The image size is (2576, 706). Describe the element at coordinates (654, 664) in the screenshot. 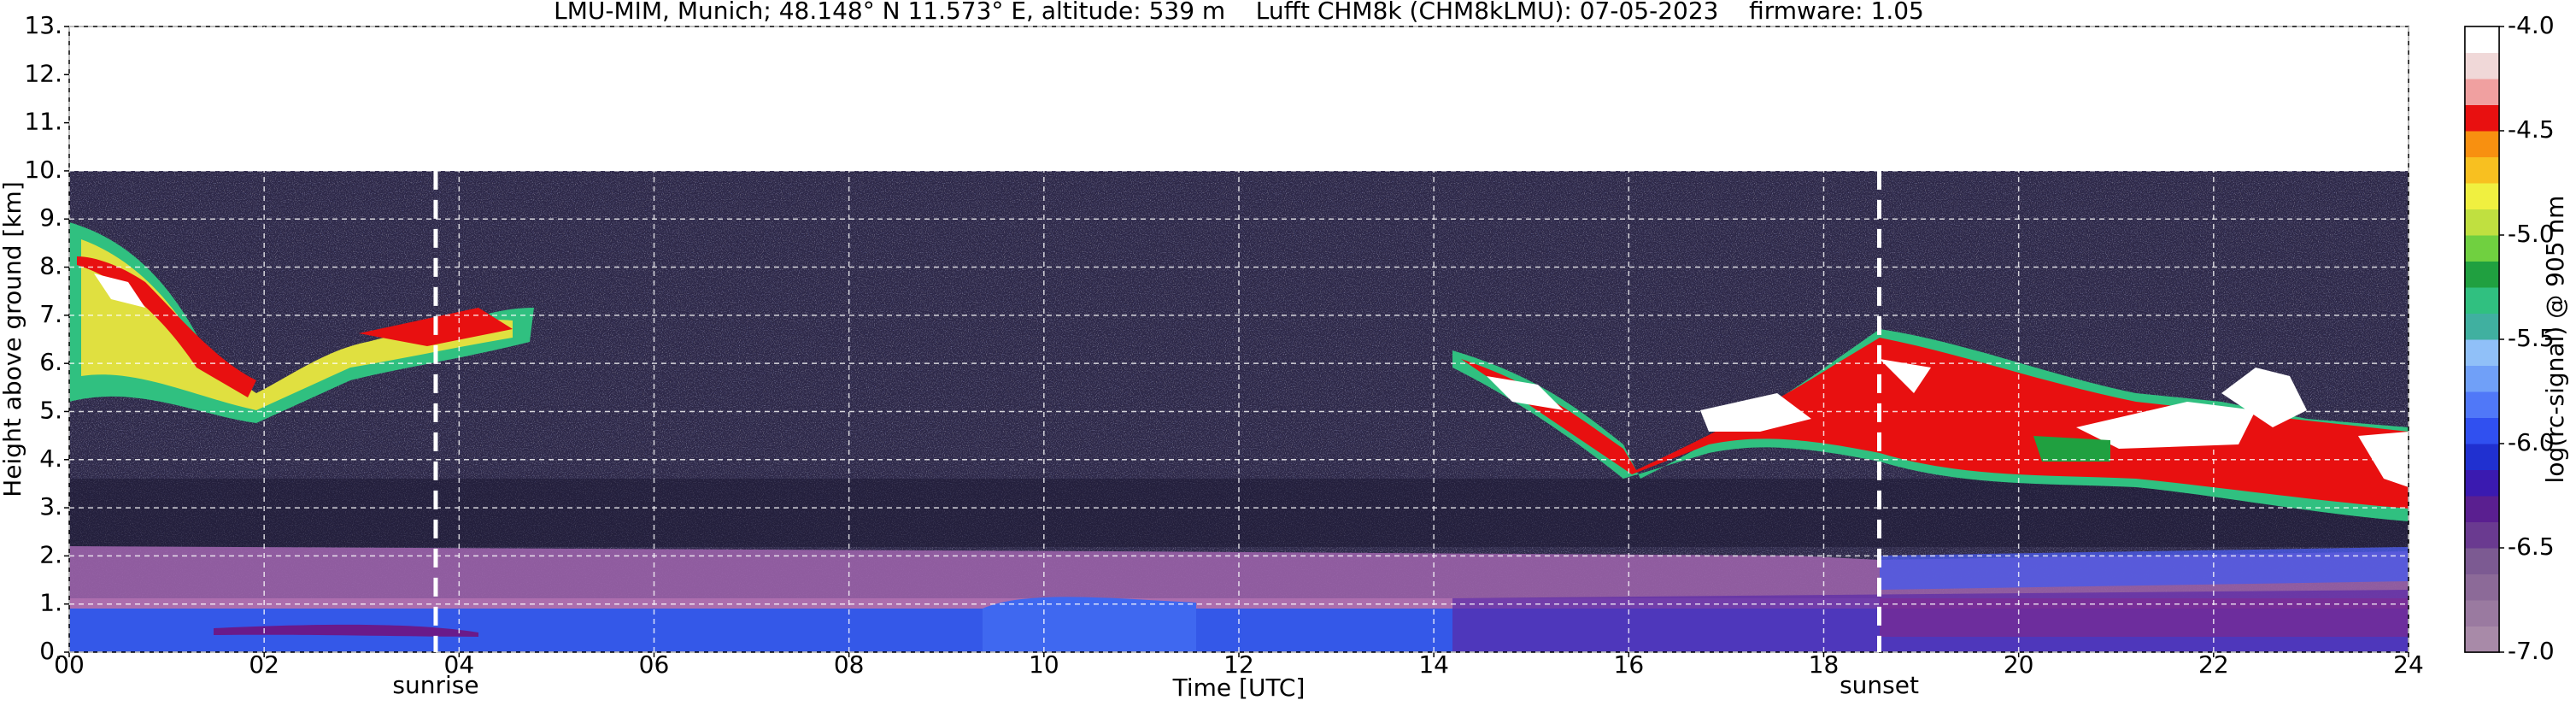

I see `x-tick-label: 06` at that location.